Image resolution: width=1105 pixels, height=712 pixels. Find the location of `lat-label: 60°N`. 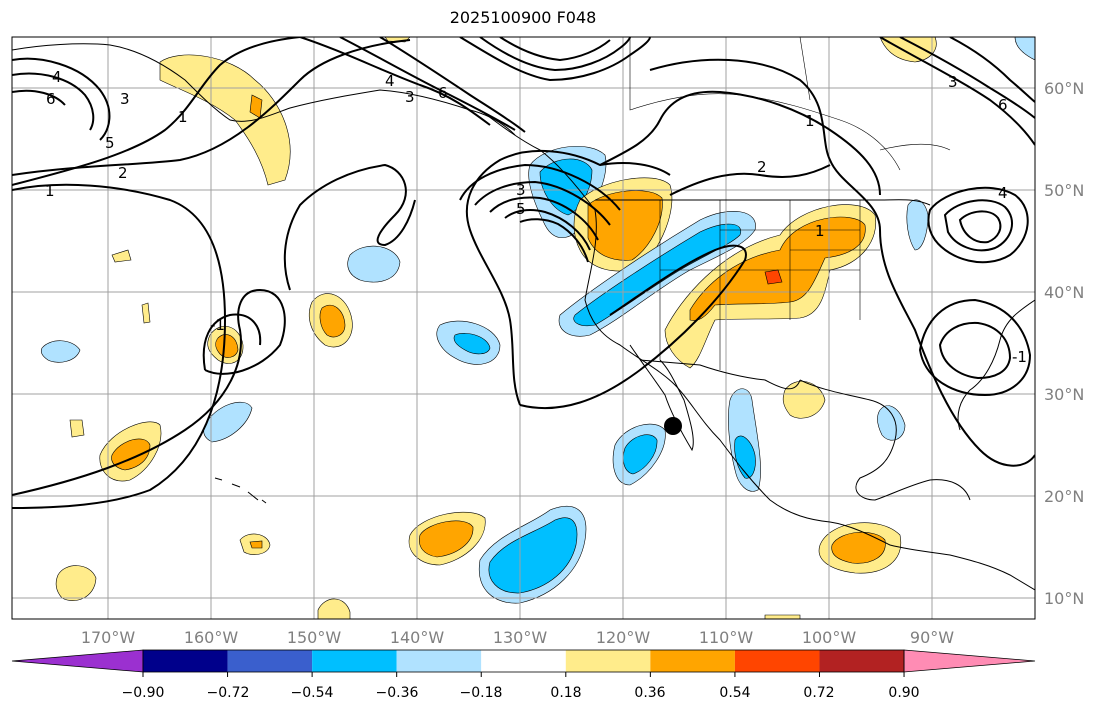

lat-label: 60°N is located at coordinates (1064, 88).